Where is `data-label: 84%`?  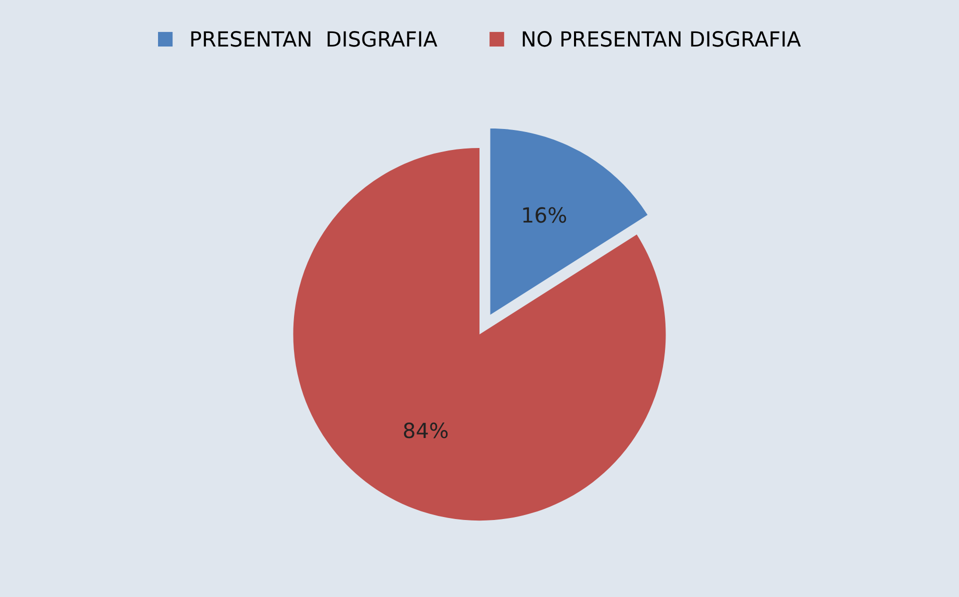 data-label: 84% is located at coordinates (426, 430).